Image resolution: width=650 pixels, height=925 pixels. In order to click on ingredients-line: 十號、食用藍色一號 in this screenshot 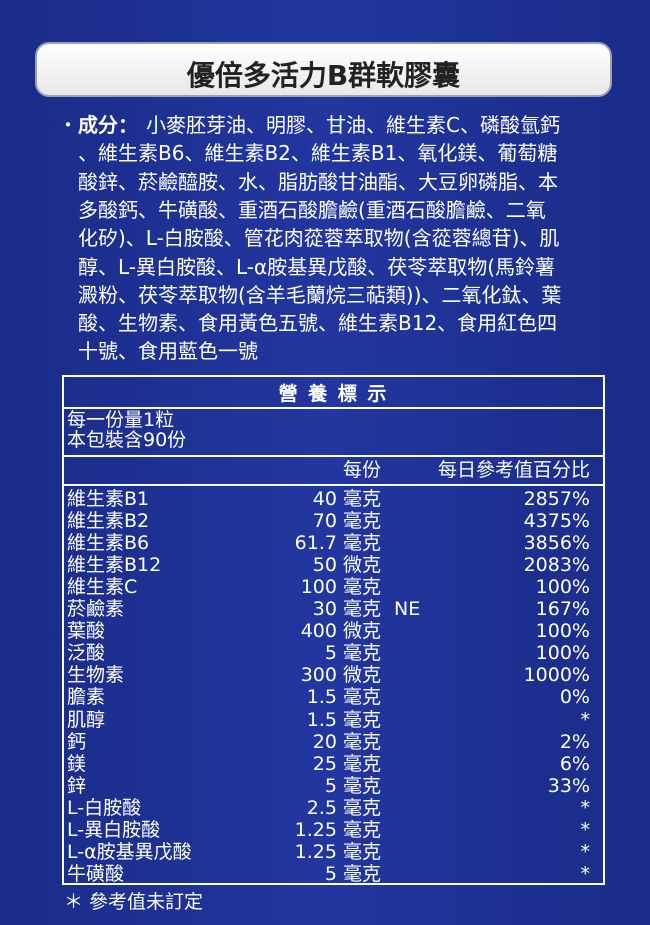, I will do `click(168, 351)`.